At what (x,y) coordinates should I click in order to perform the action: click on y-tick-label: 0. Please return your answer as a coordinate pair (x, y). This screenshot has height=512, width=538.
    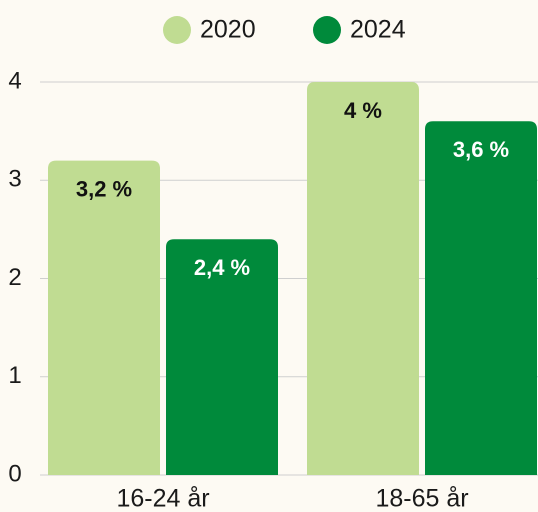
    Looking at the image, I should click on (14, 473).